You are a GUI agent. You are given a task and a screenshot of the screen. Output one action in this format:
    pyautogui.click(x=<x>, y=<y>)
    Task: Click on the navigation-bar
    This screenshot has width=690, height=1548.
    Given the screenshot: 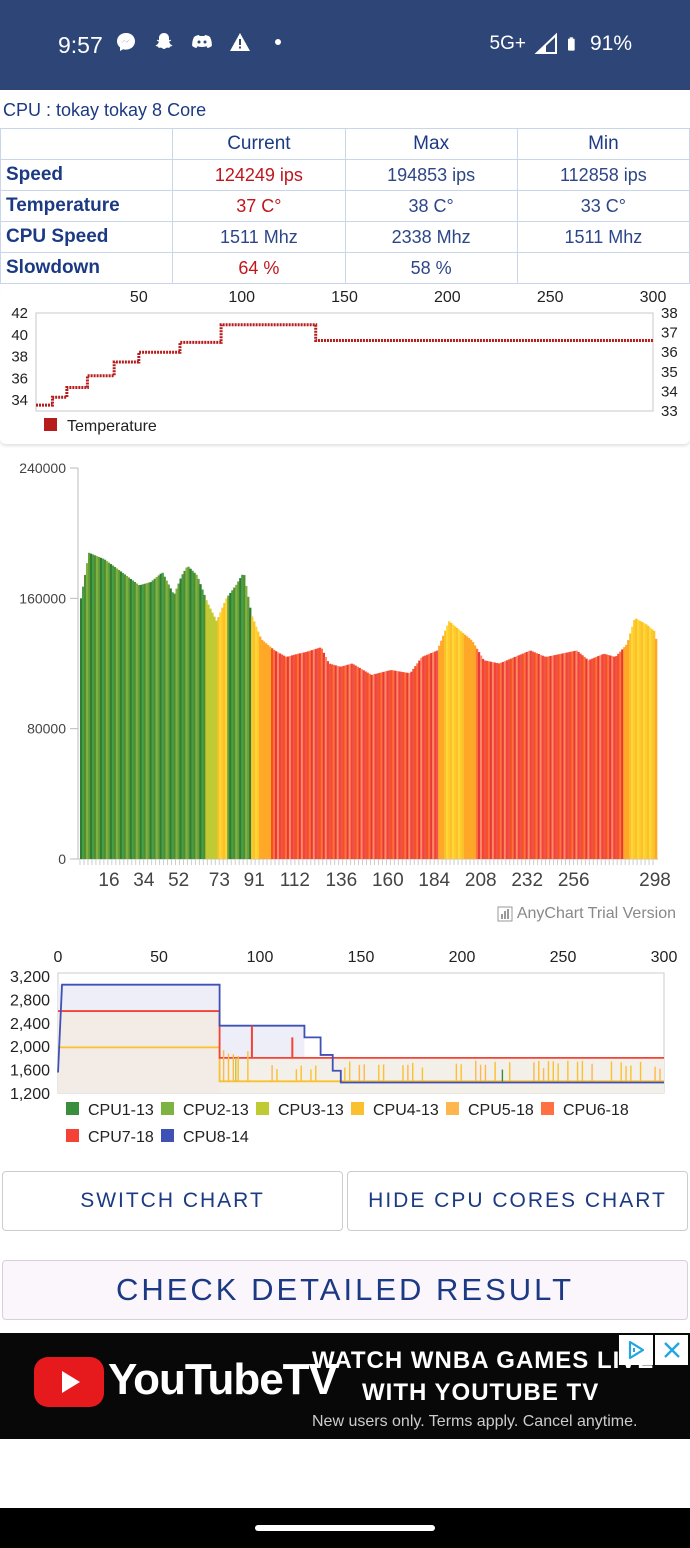 What is the action you would take?
    pyautogui.click(x=345, y=1528)
    